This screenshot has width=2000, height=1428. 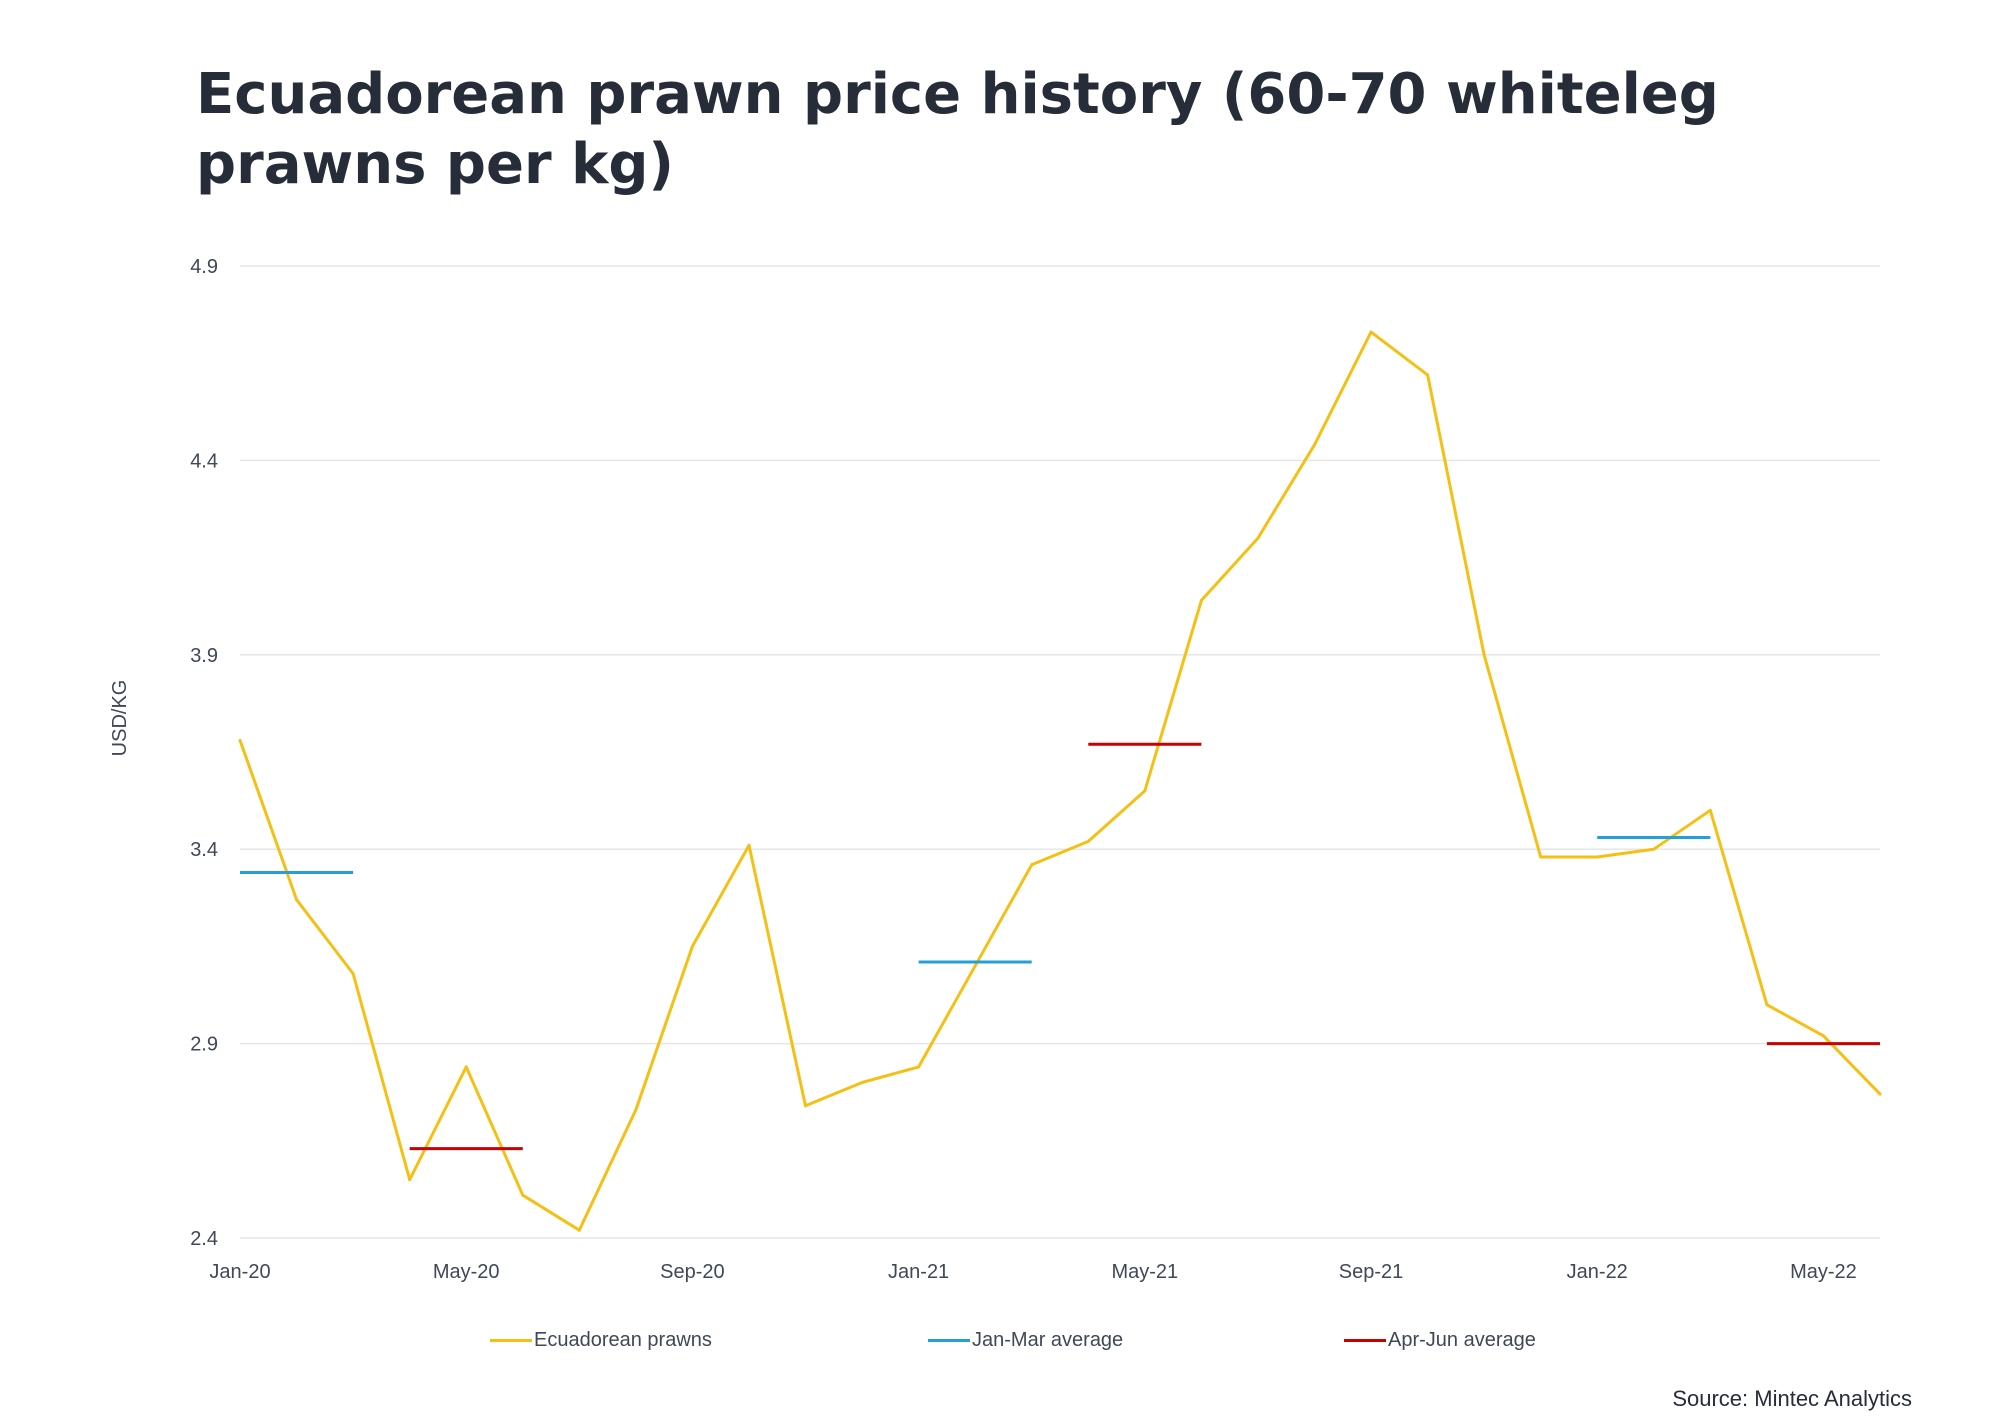 What do you see at coordinates (1365, 1340) in the screenshot?
I see `legend-swatch-apr-jun-average` at bounding box center [1365, 1340].